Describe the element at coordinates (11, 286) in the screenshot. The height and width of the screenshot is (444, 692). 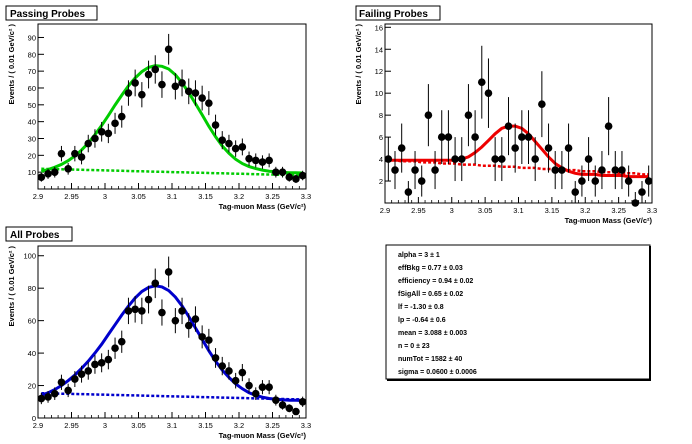
I see `all-y-axis-label: Events / ( 0.01 GeV/c² )` at that location.